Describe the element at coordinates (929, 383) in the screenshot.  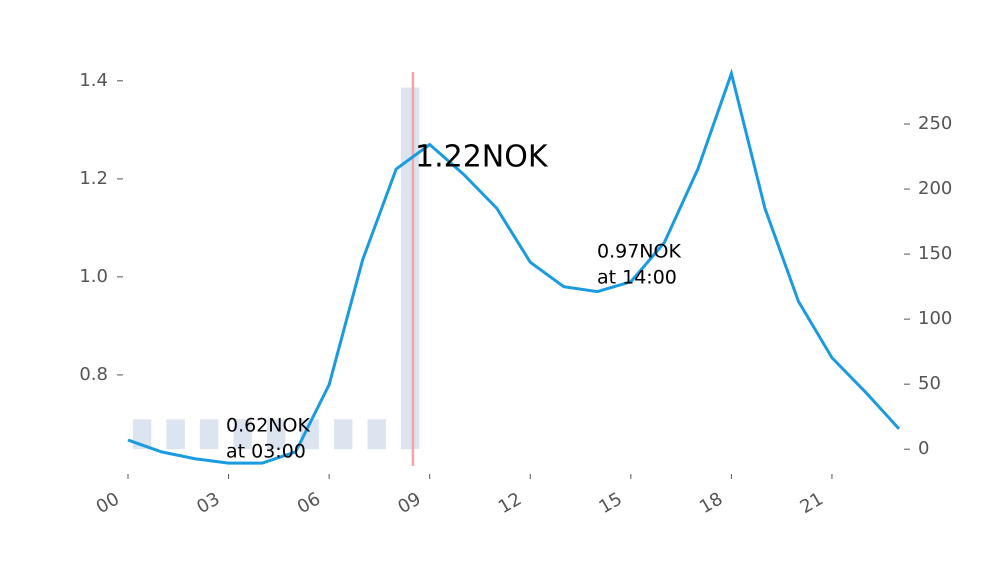
I see `y2-tick-label: 50` at that location.